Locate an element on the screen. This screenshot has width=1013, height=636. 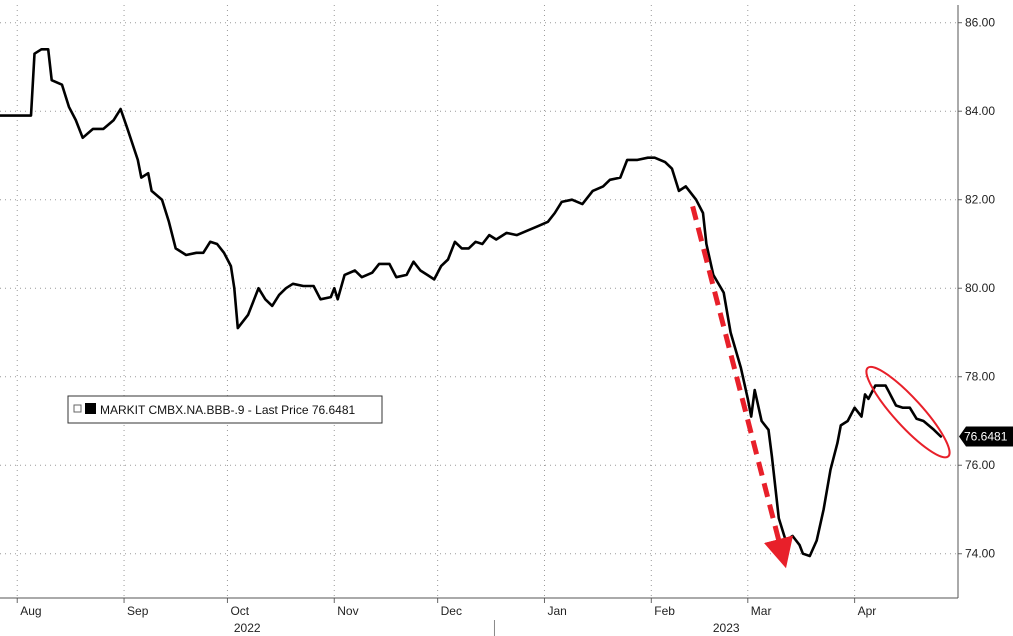
last-price-tag is located at coordinates (986, 436).